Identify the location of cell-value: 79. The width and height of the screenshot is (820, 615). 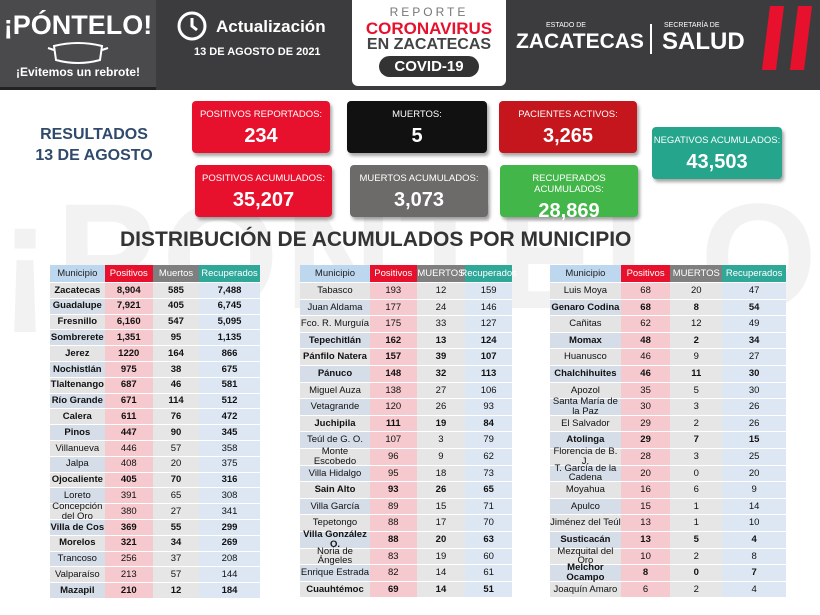
(488, 440).